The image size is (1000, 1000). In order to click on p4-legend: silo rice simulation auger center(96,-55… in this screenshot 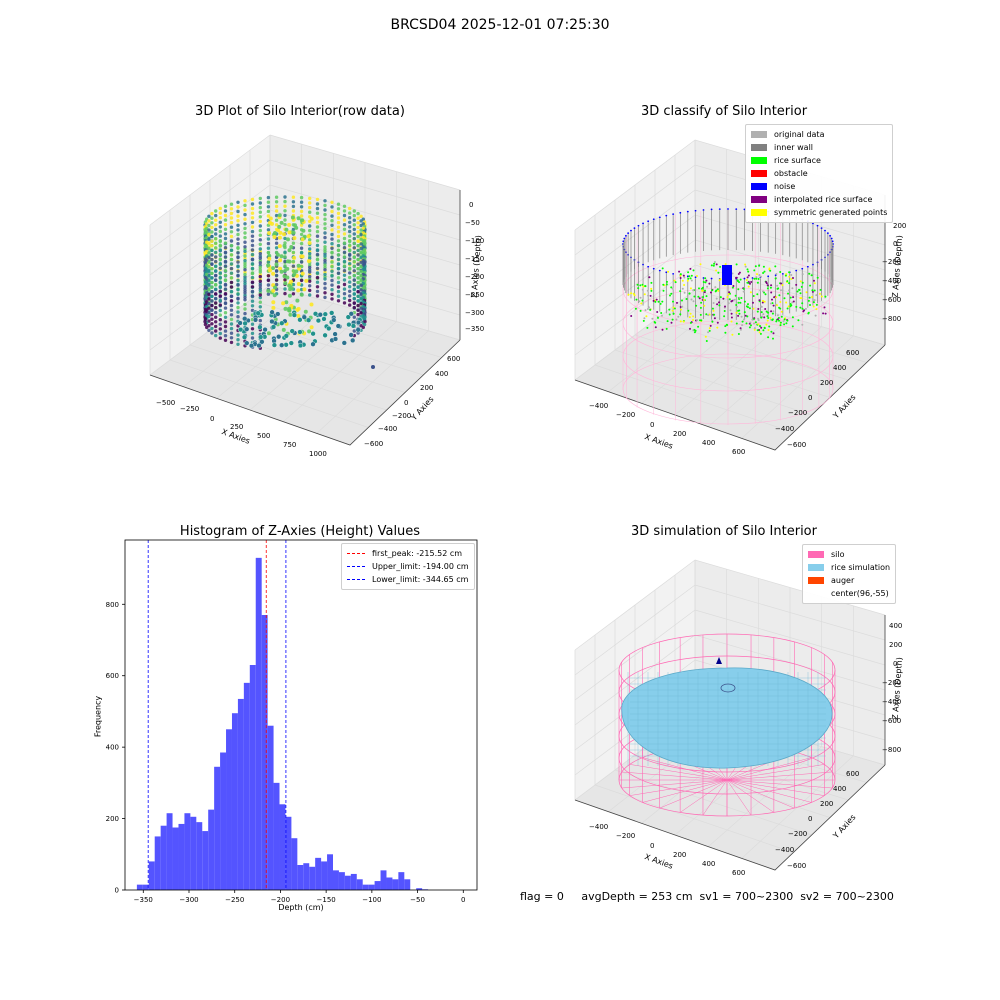, I will do `click(849, 574)`.